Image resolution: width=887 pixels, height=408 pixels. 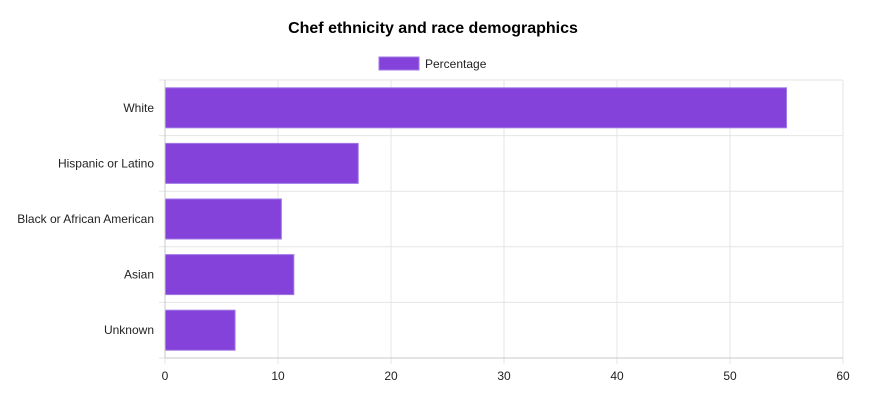 What do you see at coordinates (475, 108) in the screenshot?
I see `bar-white` at bounding box center [475, 108].